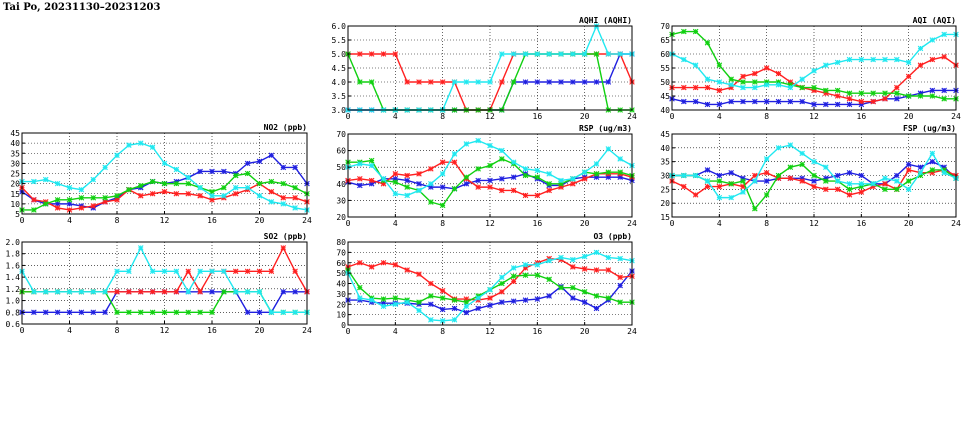 This screenshot has height=447, width=975. What do you see at coordinates (82, 7) in the screenshot?
I see `page-title: Tai Po, 20231130–20231203` at bounding box center [82, 7].